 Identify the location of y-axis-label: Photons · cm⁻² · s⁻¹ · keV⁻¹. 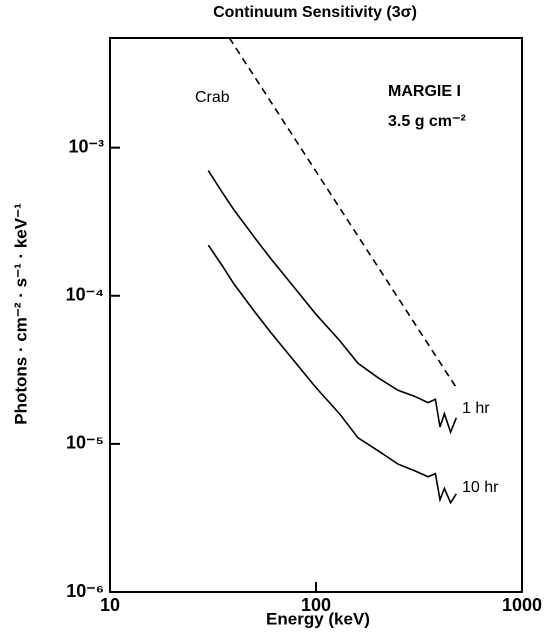
(20, 314).